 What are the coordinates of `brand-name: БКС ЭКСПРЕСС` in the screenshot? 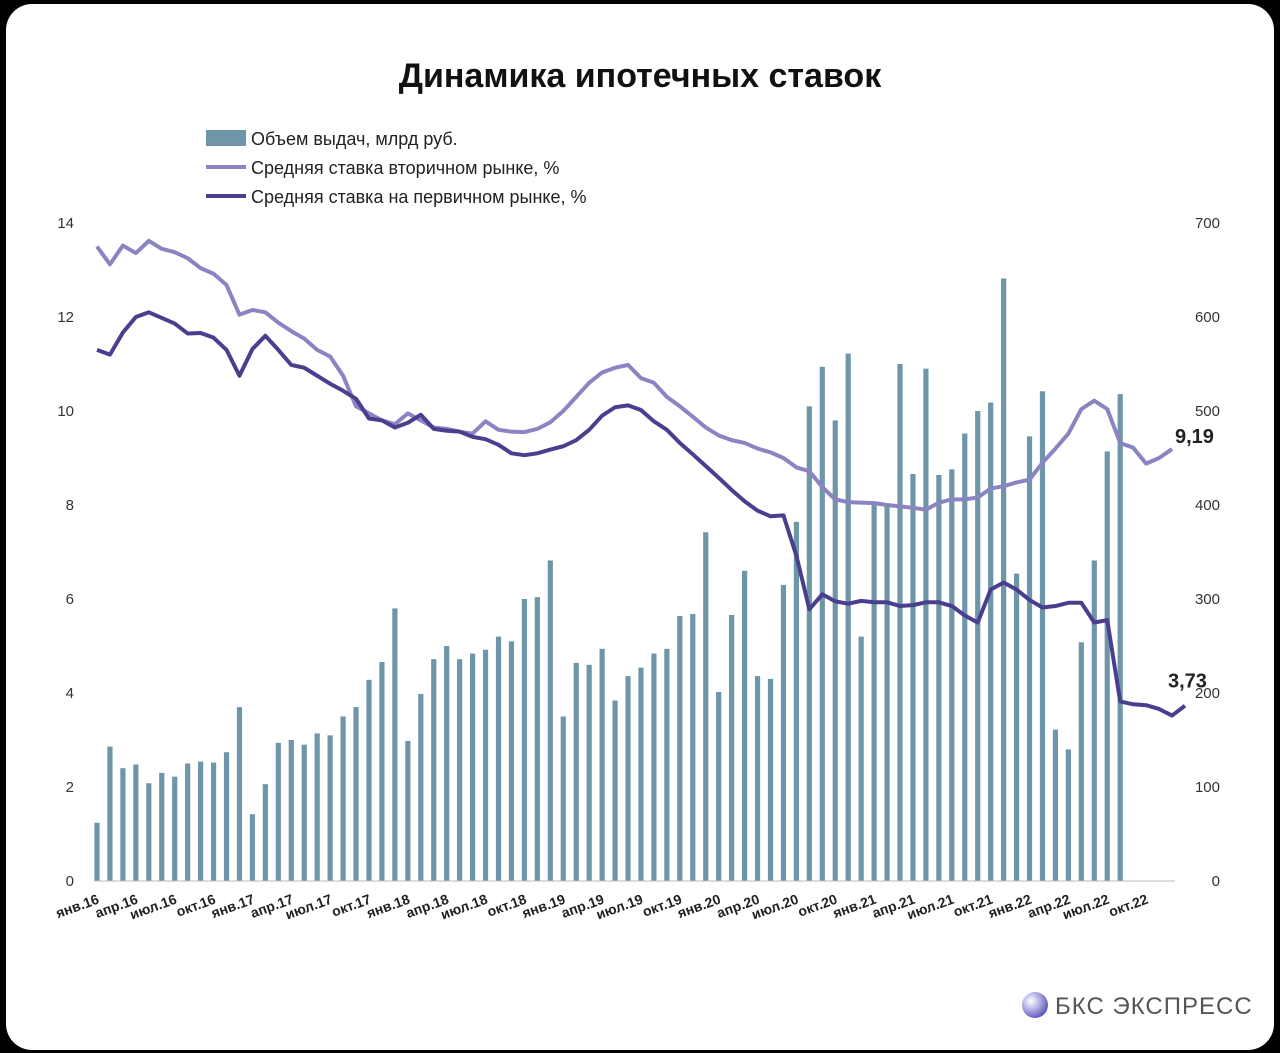 It's located at (1154, 1006).